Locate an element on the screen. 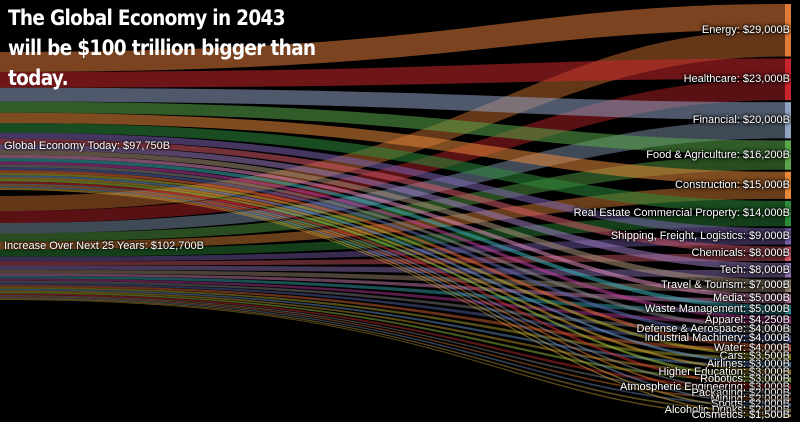 Image resolution: width=800 pixels, height=422 pixels. target-label: Media: $5,000B is located at coordinates (751, 298).